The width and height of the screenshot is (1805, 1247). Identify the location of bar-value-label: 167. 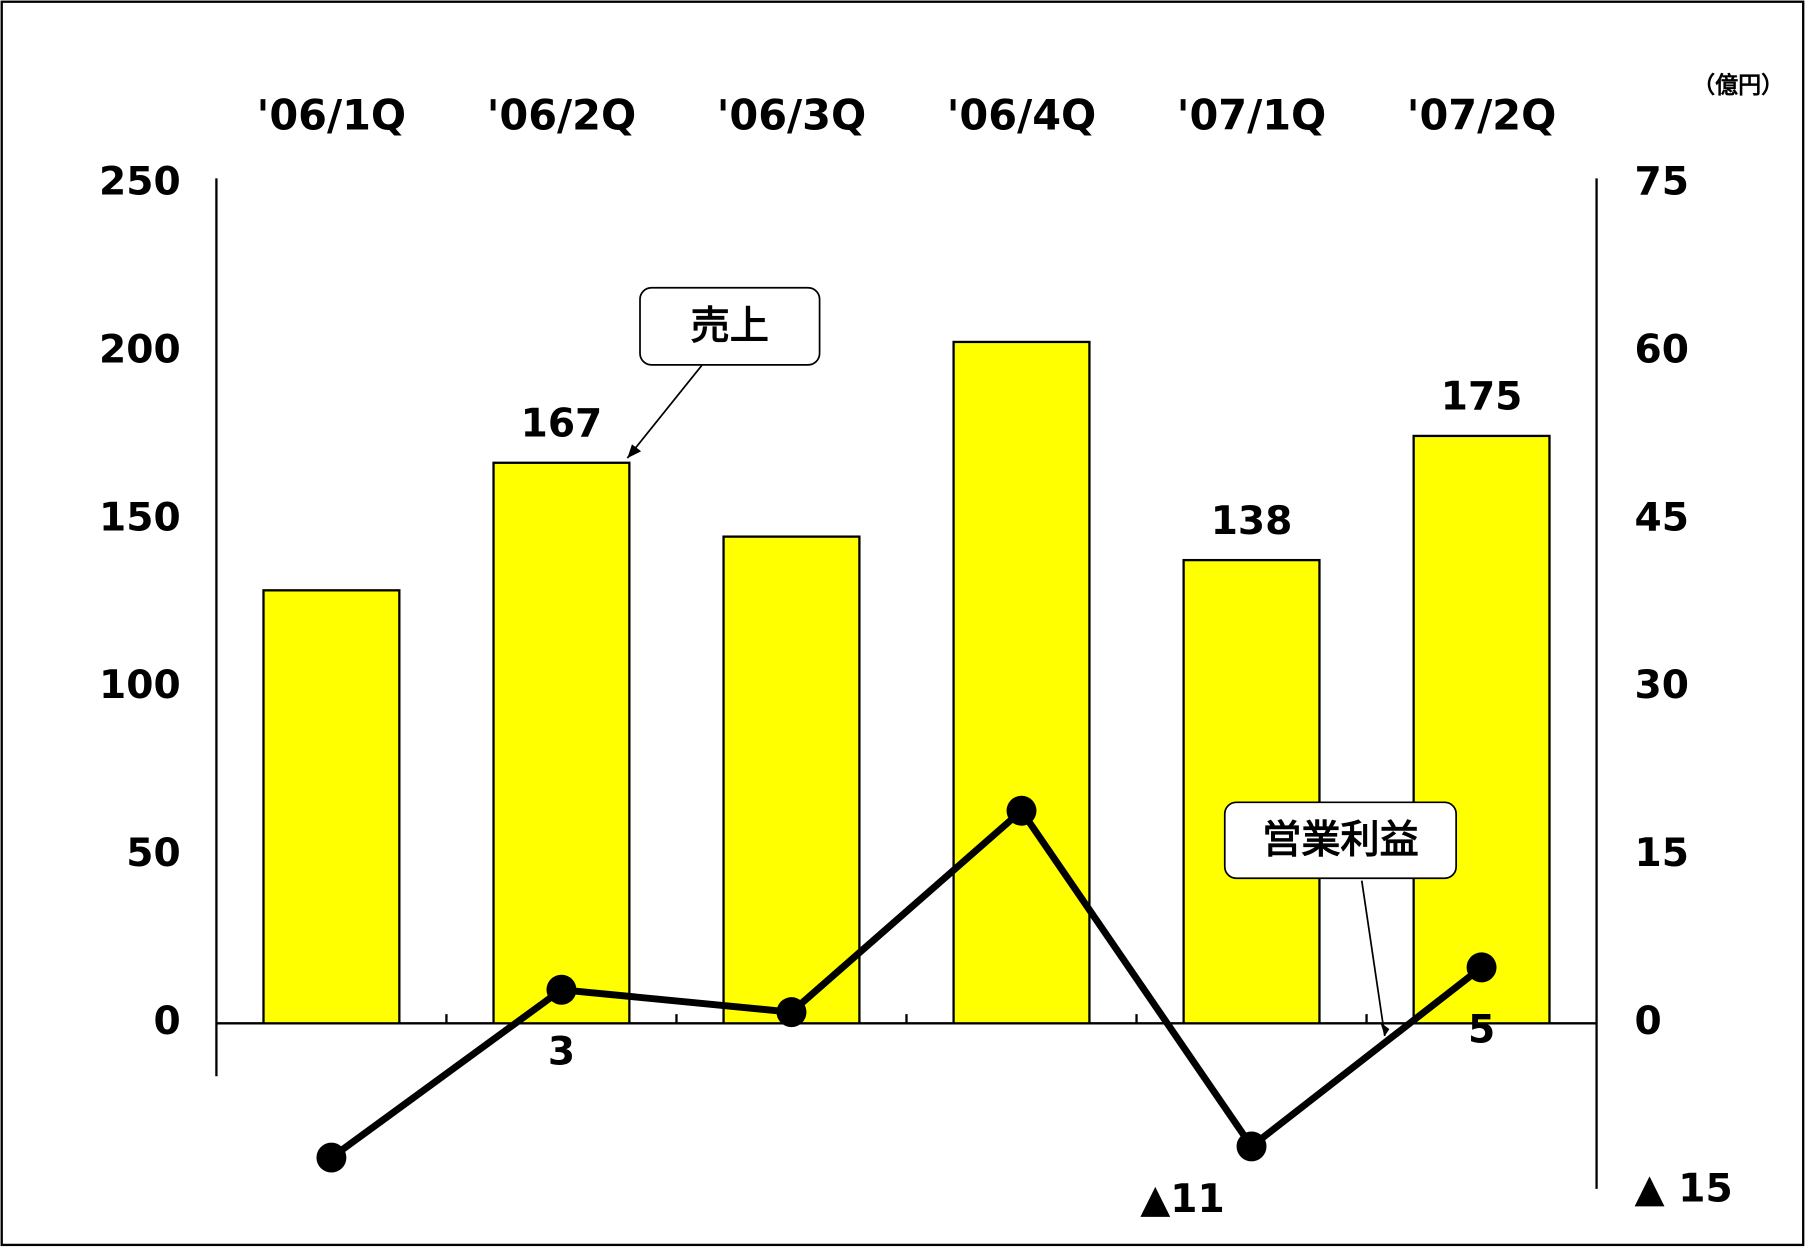
(562, 423).